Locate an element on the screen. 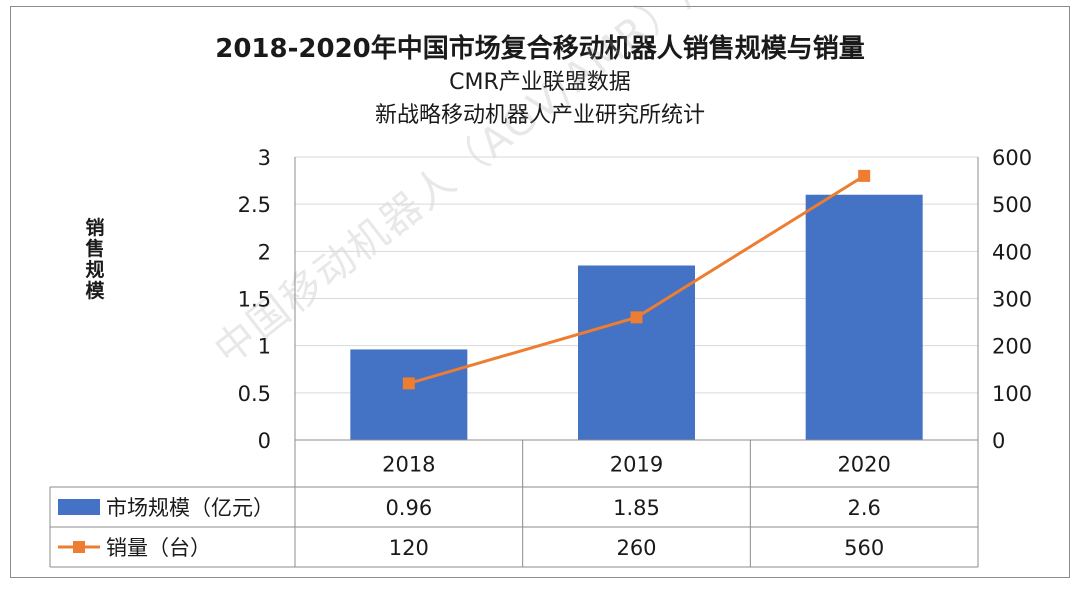 This screenshot has width=1080, height=589. y-axis-label: 销售规模 is located at coordinates (95, 259).